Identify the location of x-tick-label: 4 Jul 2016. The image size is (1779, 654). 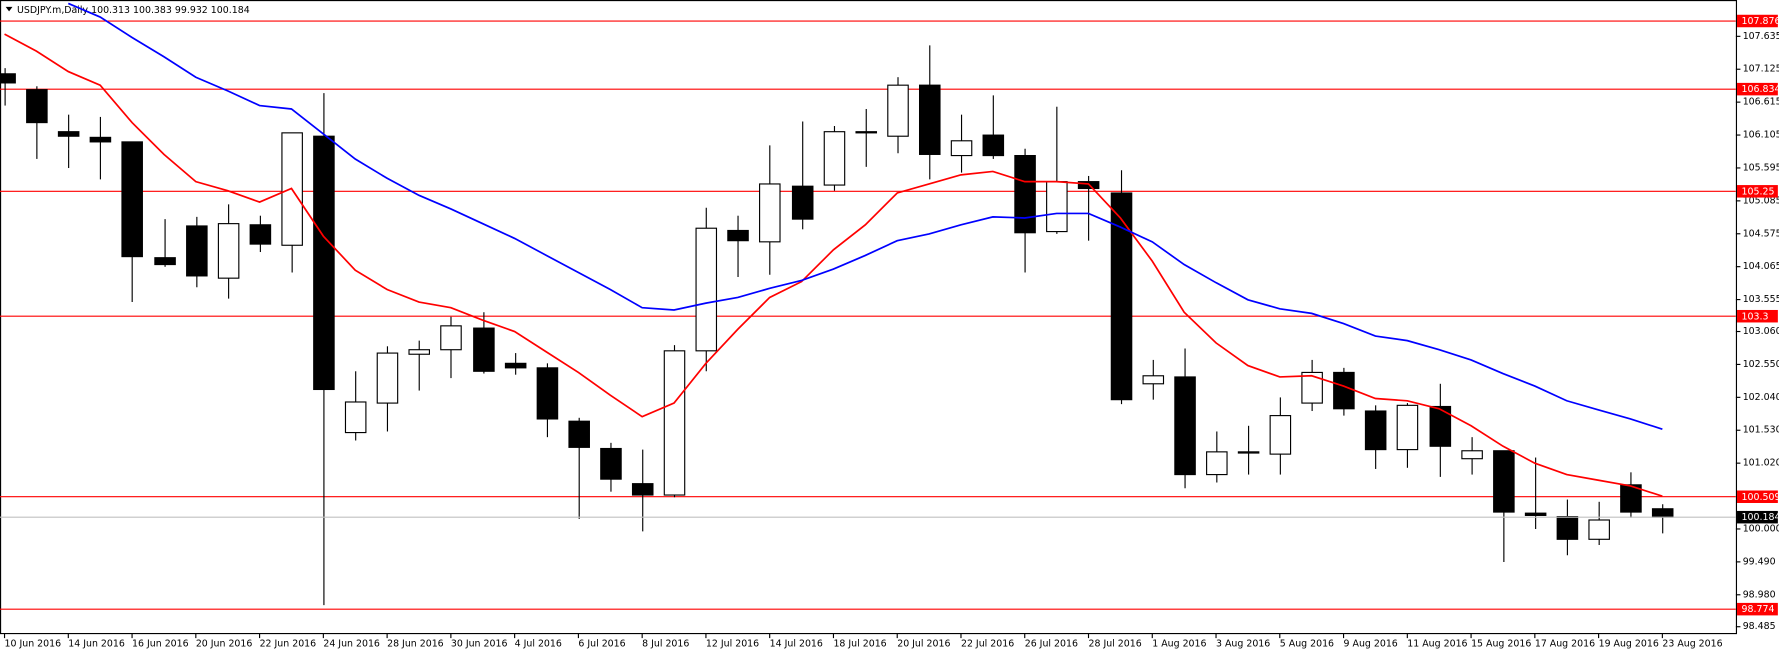
(538, 643).